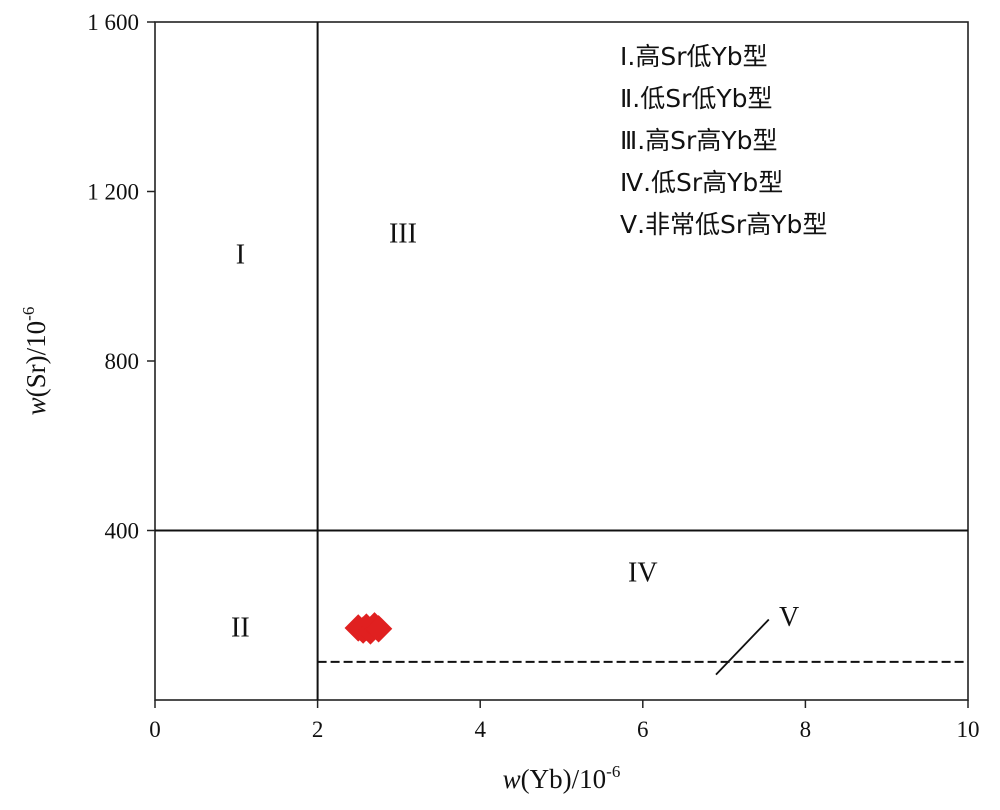 The height and width of the screenshot is (810, 1000). Describe the element at coordinates (968, 729) in the screenshot. I see `x-tick-label: 10` at that location.